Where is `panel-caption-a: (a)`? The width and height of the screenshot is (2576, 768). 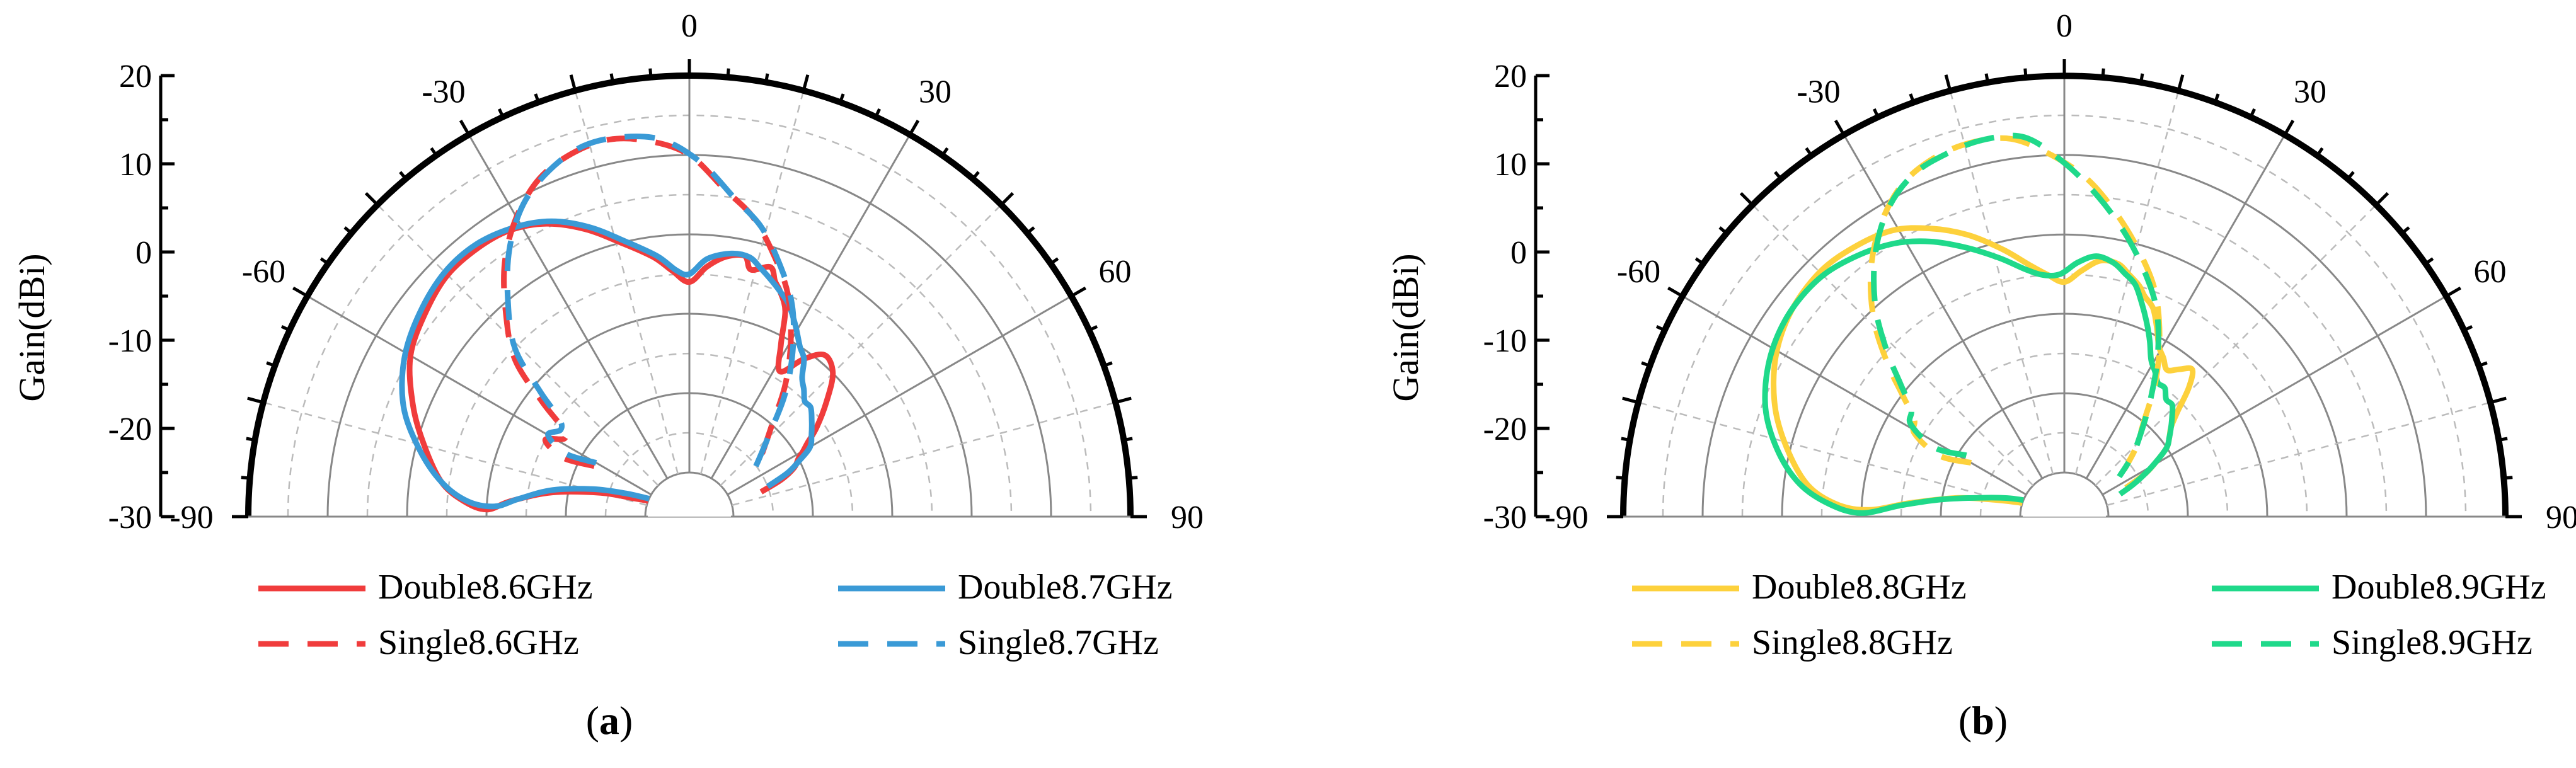 panel-caption-a: (a) is located at coordinates (609, 720).